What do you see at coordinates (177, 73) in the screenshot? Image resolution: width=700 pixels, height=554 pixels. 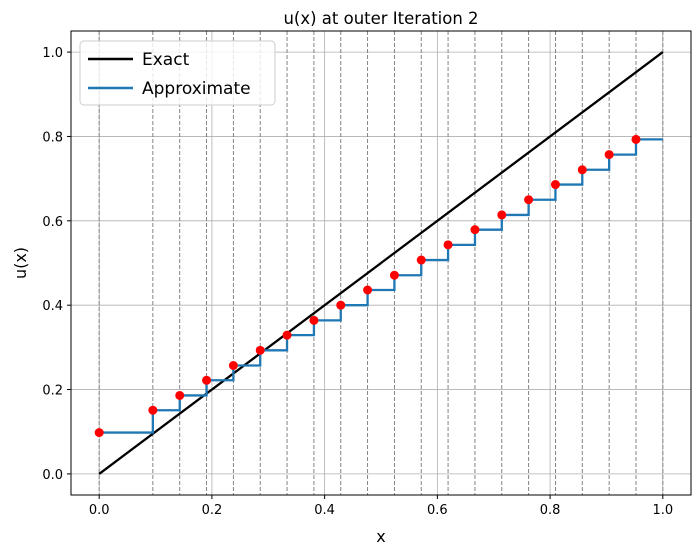 I see `legend: Exact Approximate` at bounding box center [177, 73].